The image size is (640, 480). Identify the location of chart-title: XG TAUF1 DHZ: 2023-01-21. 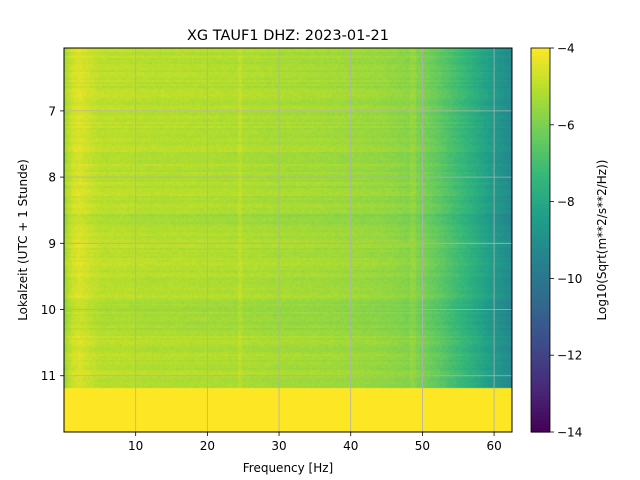
(288, 36).